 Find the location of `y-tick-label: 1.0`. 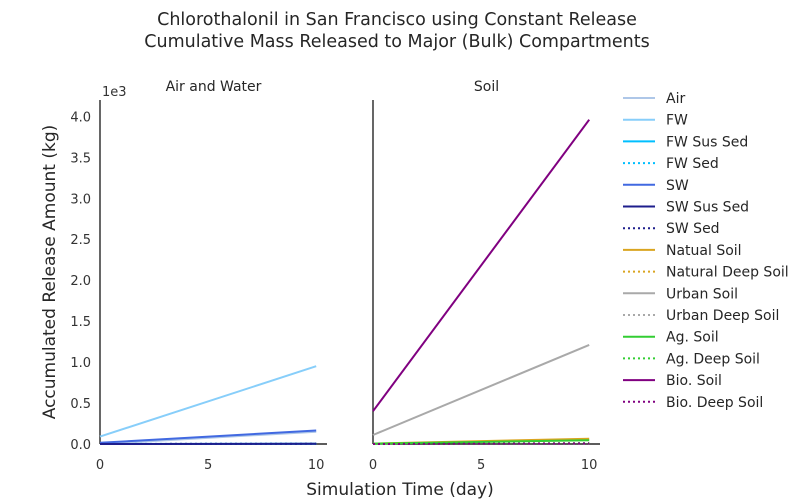

y-tick-label: 1.0 is located at coordinates (80, 363).